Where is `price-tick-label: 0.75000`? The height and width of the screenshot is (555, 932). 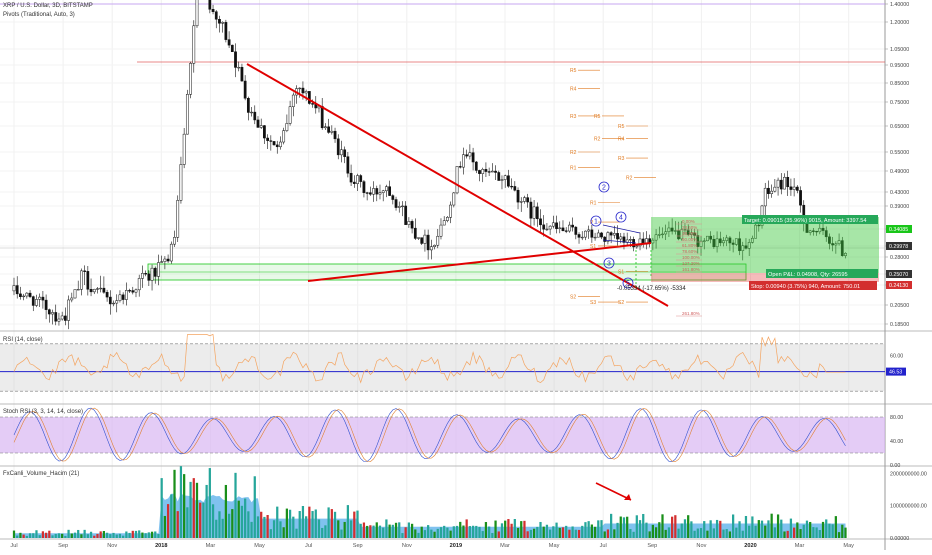
price-tick-label: 0.75000 is located at coordinates (899, 103).